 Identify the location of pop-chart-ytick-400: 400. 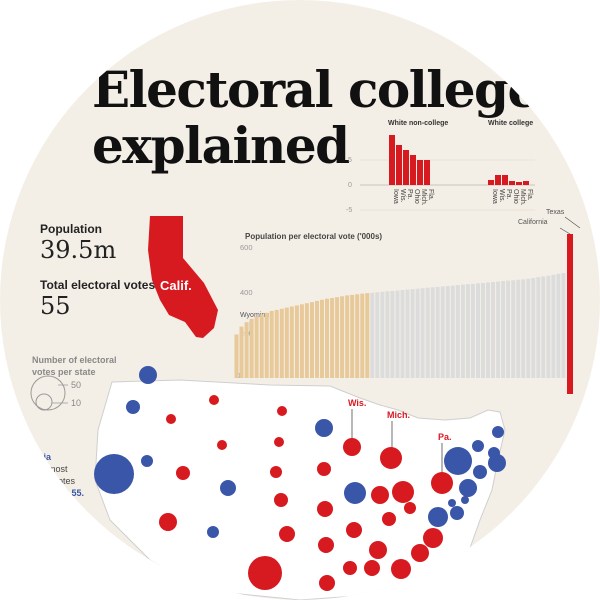
(246, 292).